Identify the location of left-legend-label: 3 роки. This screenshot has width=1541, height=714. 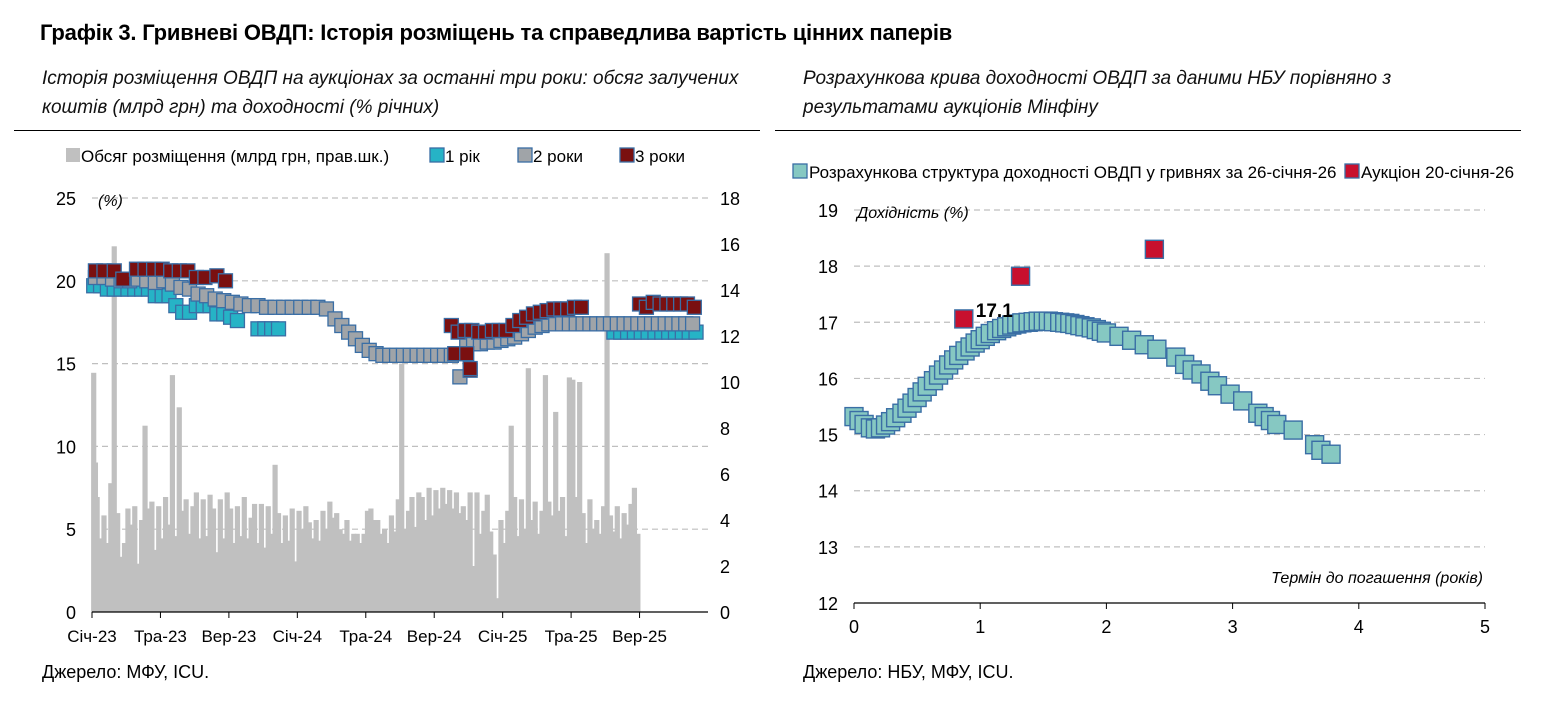
(660, 156).